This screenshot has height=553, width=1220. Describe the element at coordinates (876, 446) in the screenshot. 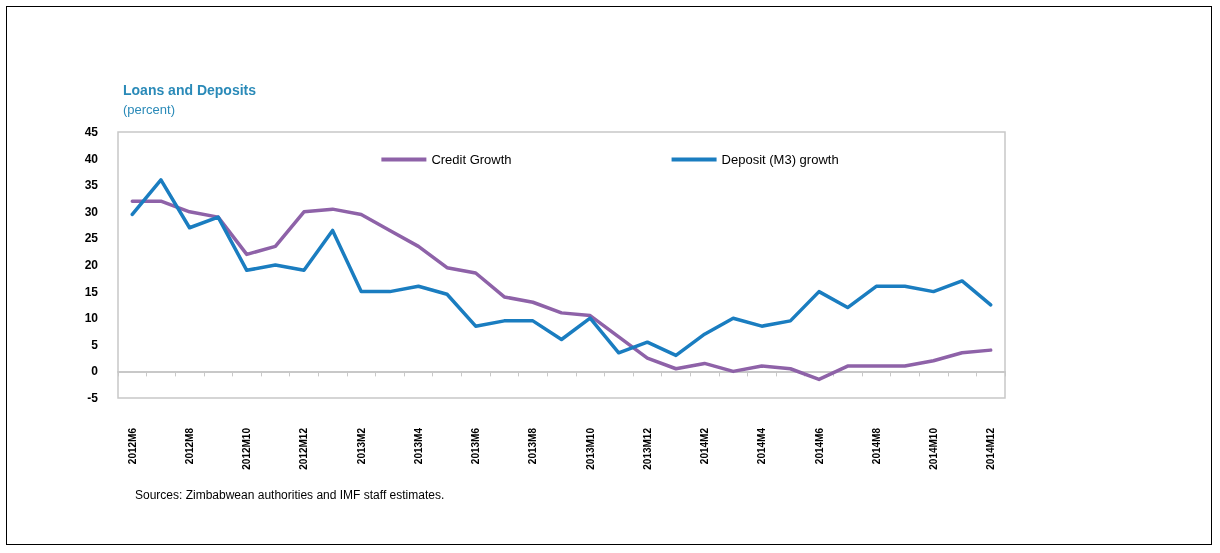

I see `x-tick-label: 2014M8` at that location.